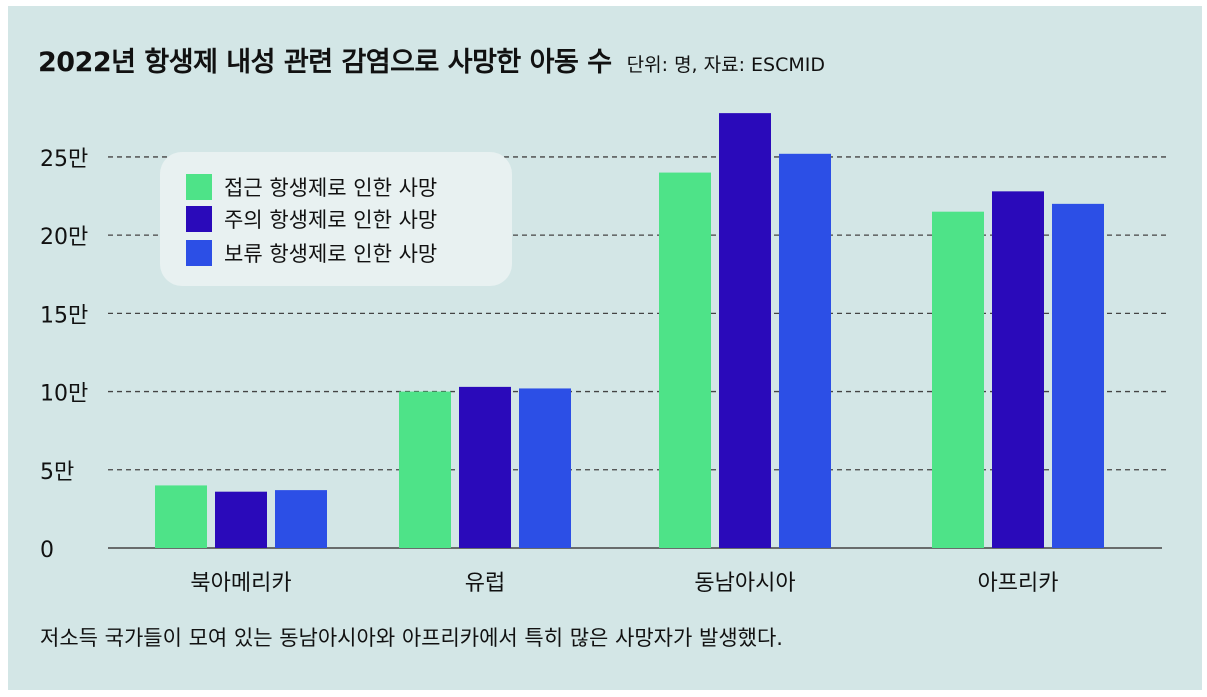 This screenshot has height=697, width=1207. What do you see at coordinates (744, 583) in the screenshot?
I see `x-tick-label: 동남아시아` at bounding box center [744, 583].